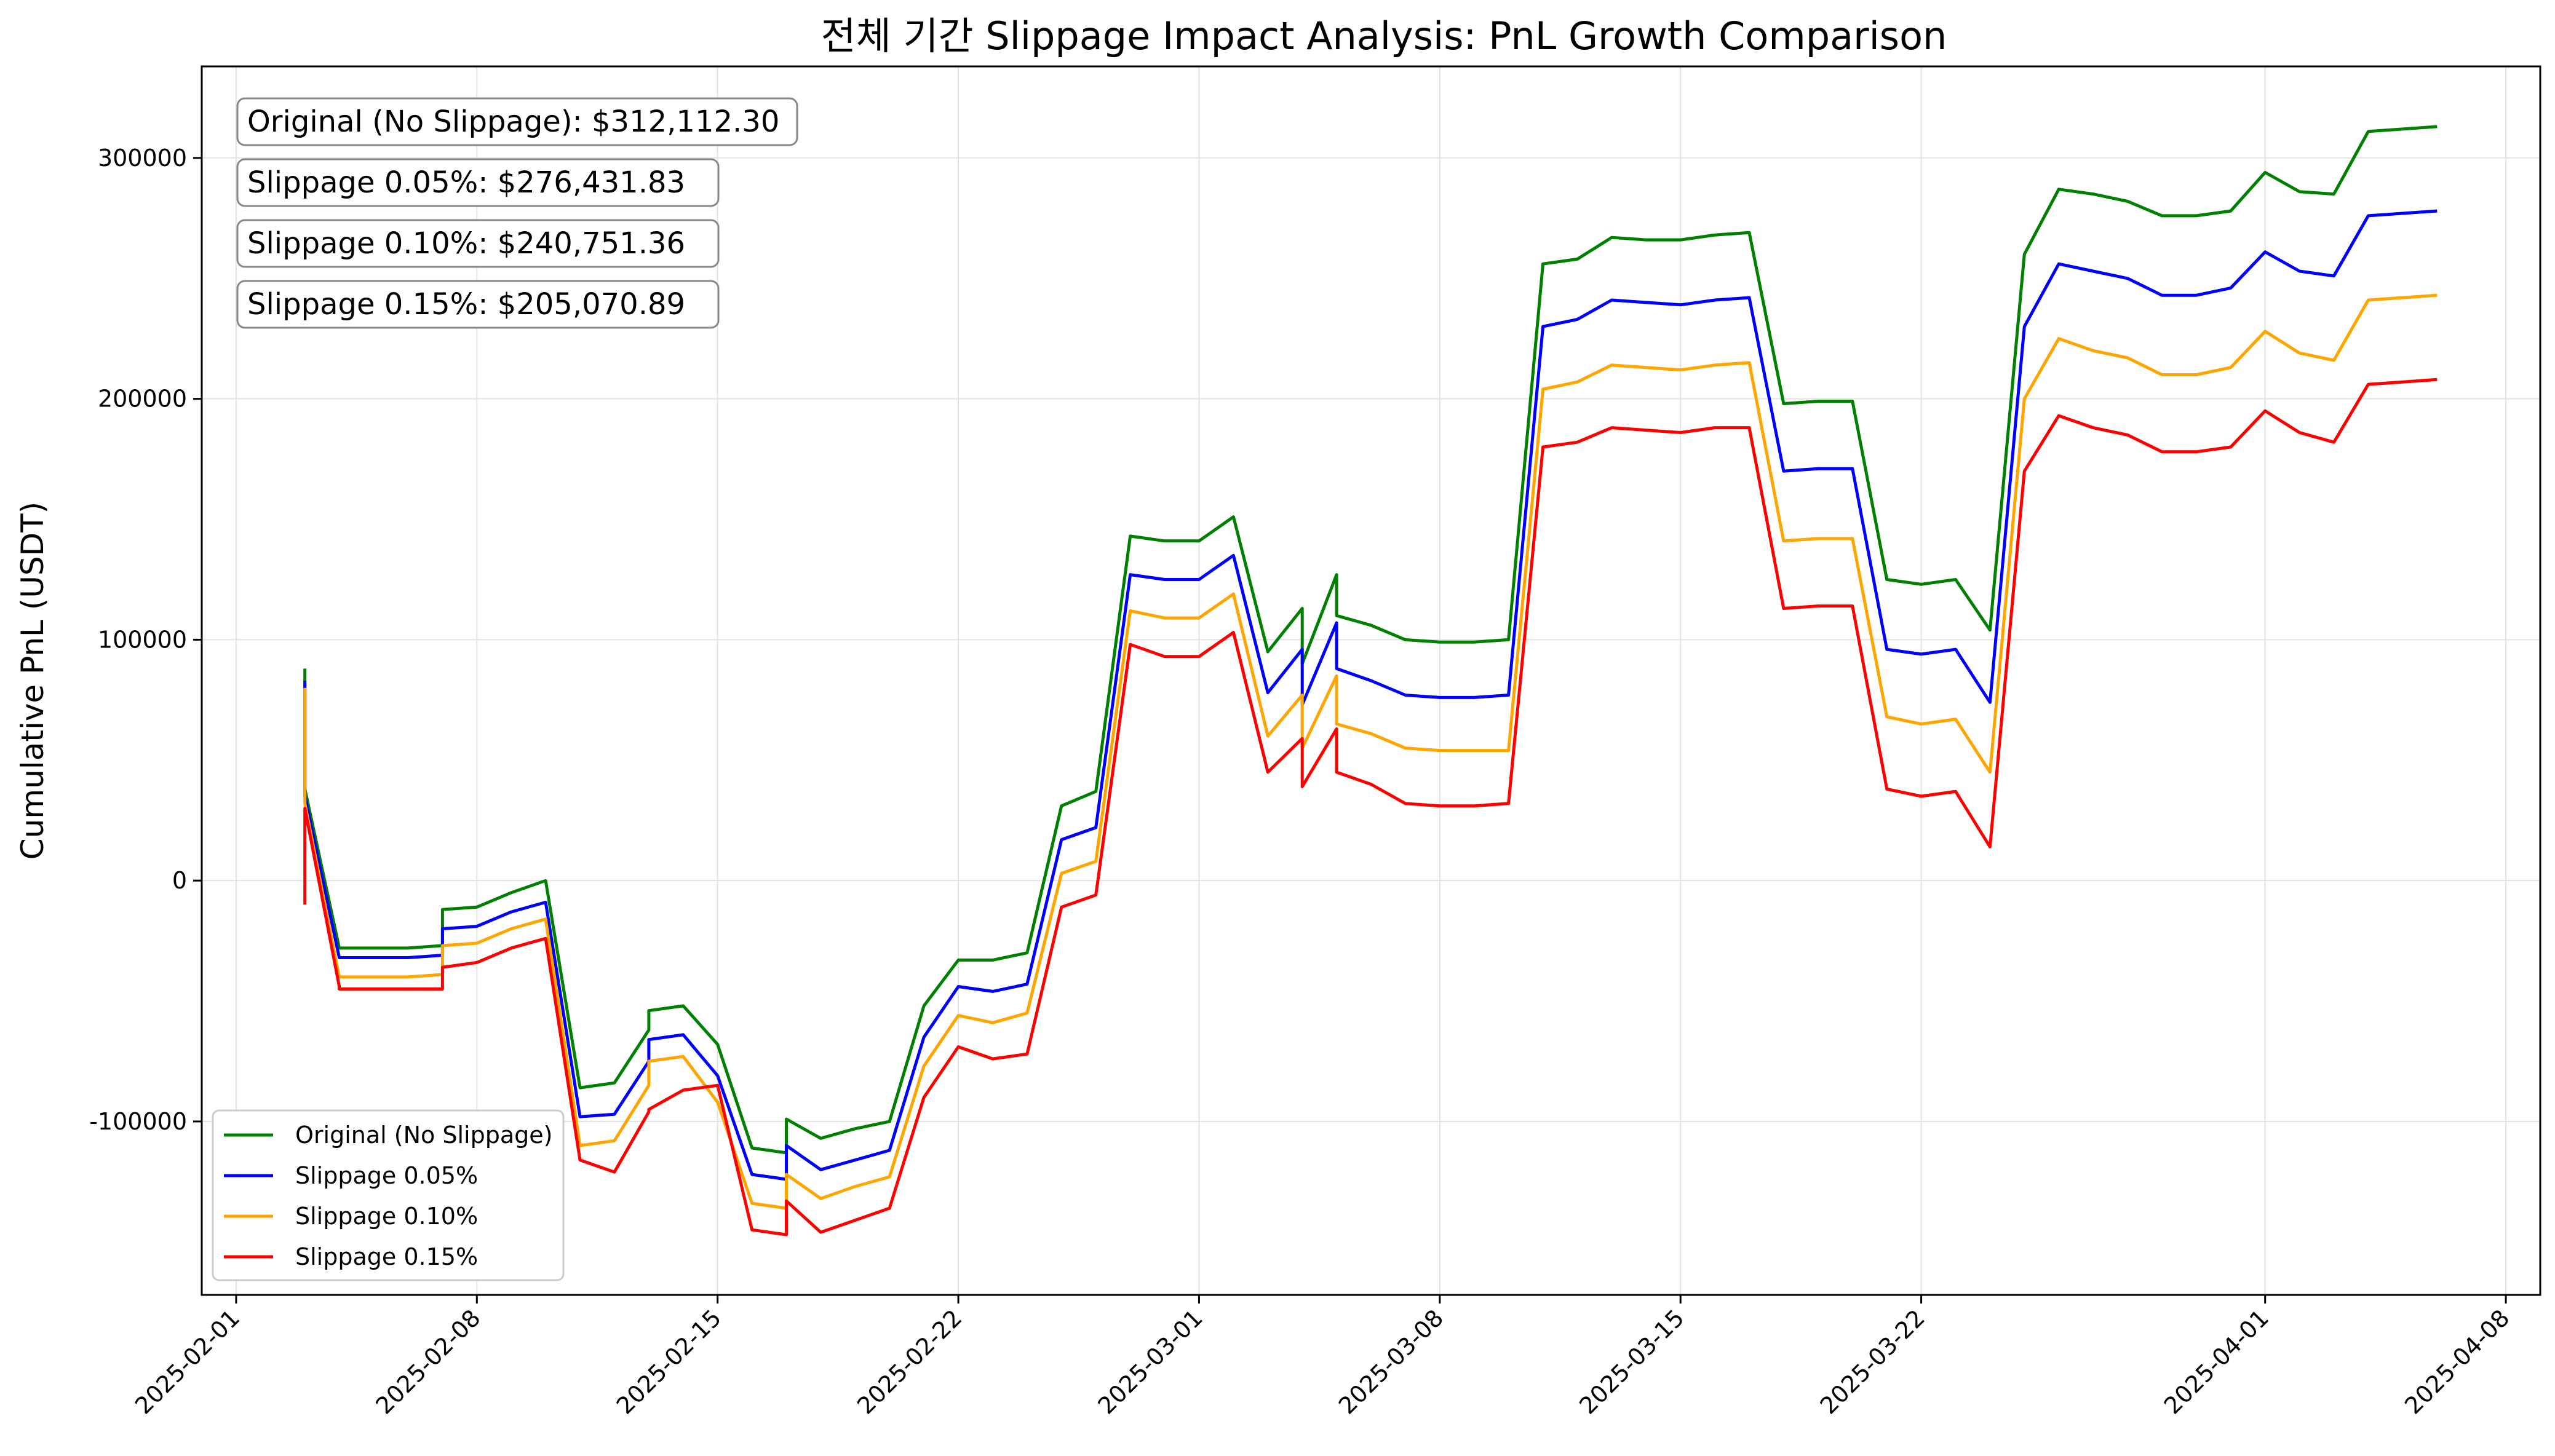 This screenshot has width=2555, height=1456. What do you see at coordinates (138, 1122) in the screenshot?
I see `y-tick-label: -100000` at bounding box center [138, 1122].